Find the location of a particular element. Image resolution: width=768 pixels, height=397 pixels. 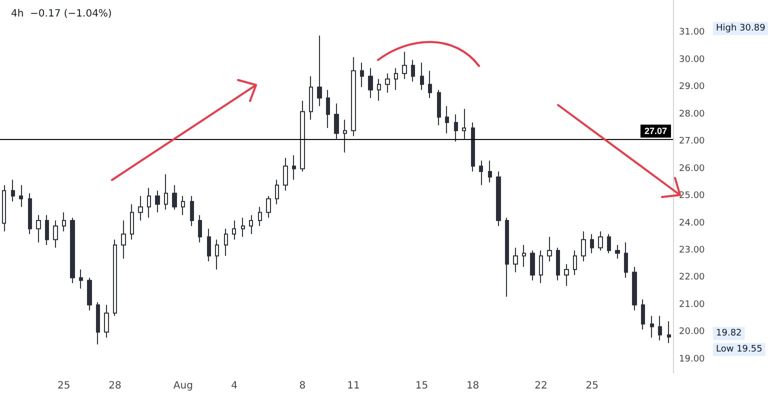

x-tick-label: 4 is located at coordinates (234, 386).